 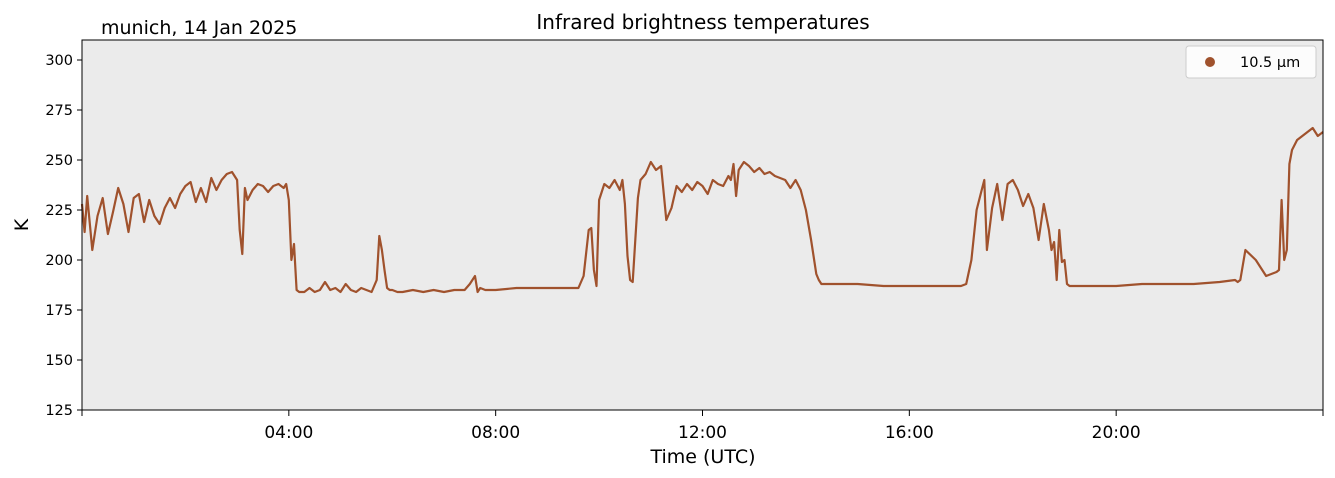 What do you see at coordinates (22, 224) in the screenshot?
I see `y-axis-label: K` at bounding box center [22, 224].